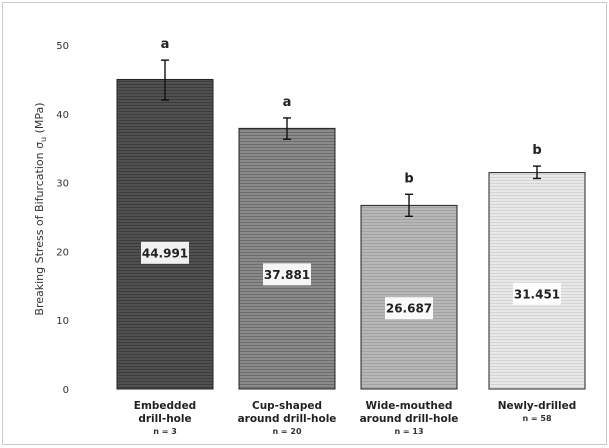  Describe the element at coordinates (287, 406) in the screenshot. I see `svg-text: Cup-shaped` at that location.